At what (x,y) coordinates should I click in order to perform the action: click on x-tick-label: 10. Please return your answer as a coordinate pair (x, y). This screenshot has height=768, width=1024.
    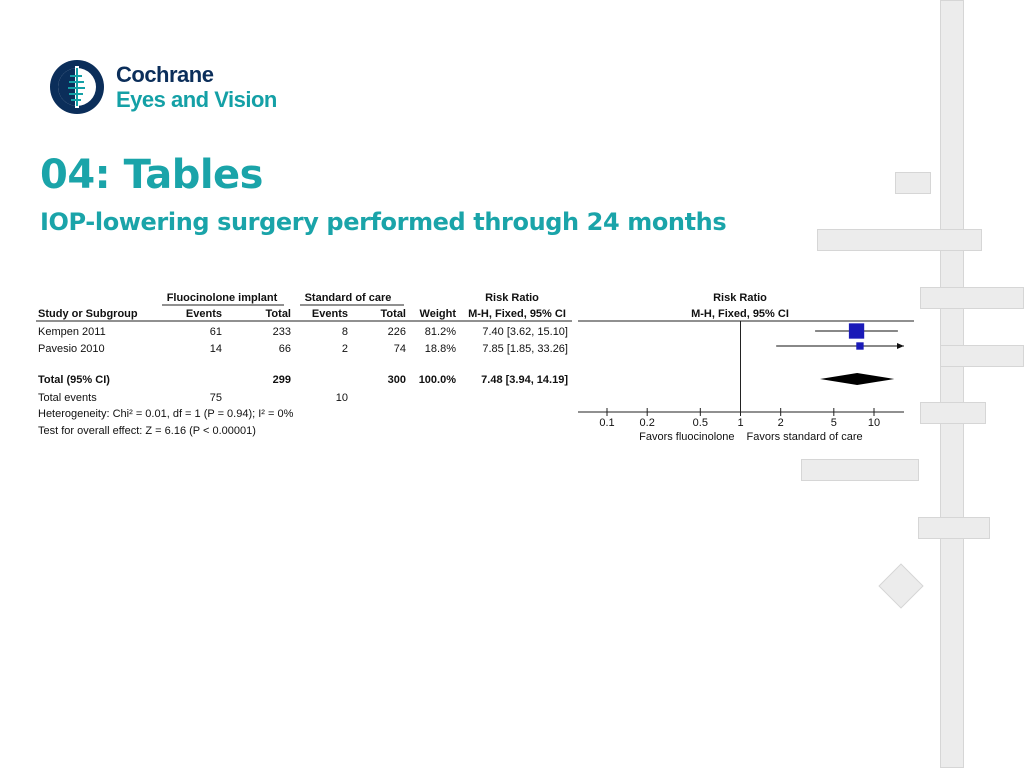
    Looking at the image, I should click on (874, 423).